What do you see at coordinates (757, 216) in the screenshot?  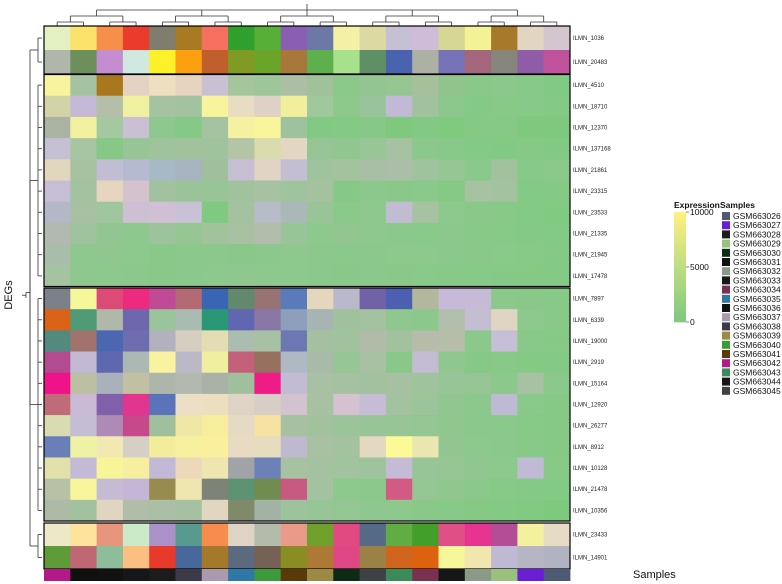 I see `legend-entry: GSM663026` at bounding box center [757, 216].